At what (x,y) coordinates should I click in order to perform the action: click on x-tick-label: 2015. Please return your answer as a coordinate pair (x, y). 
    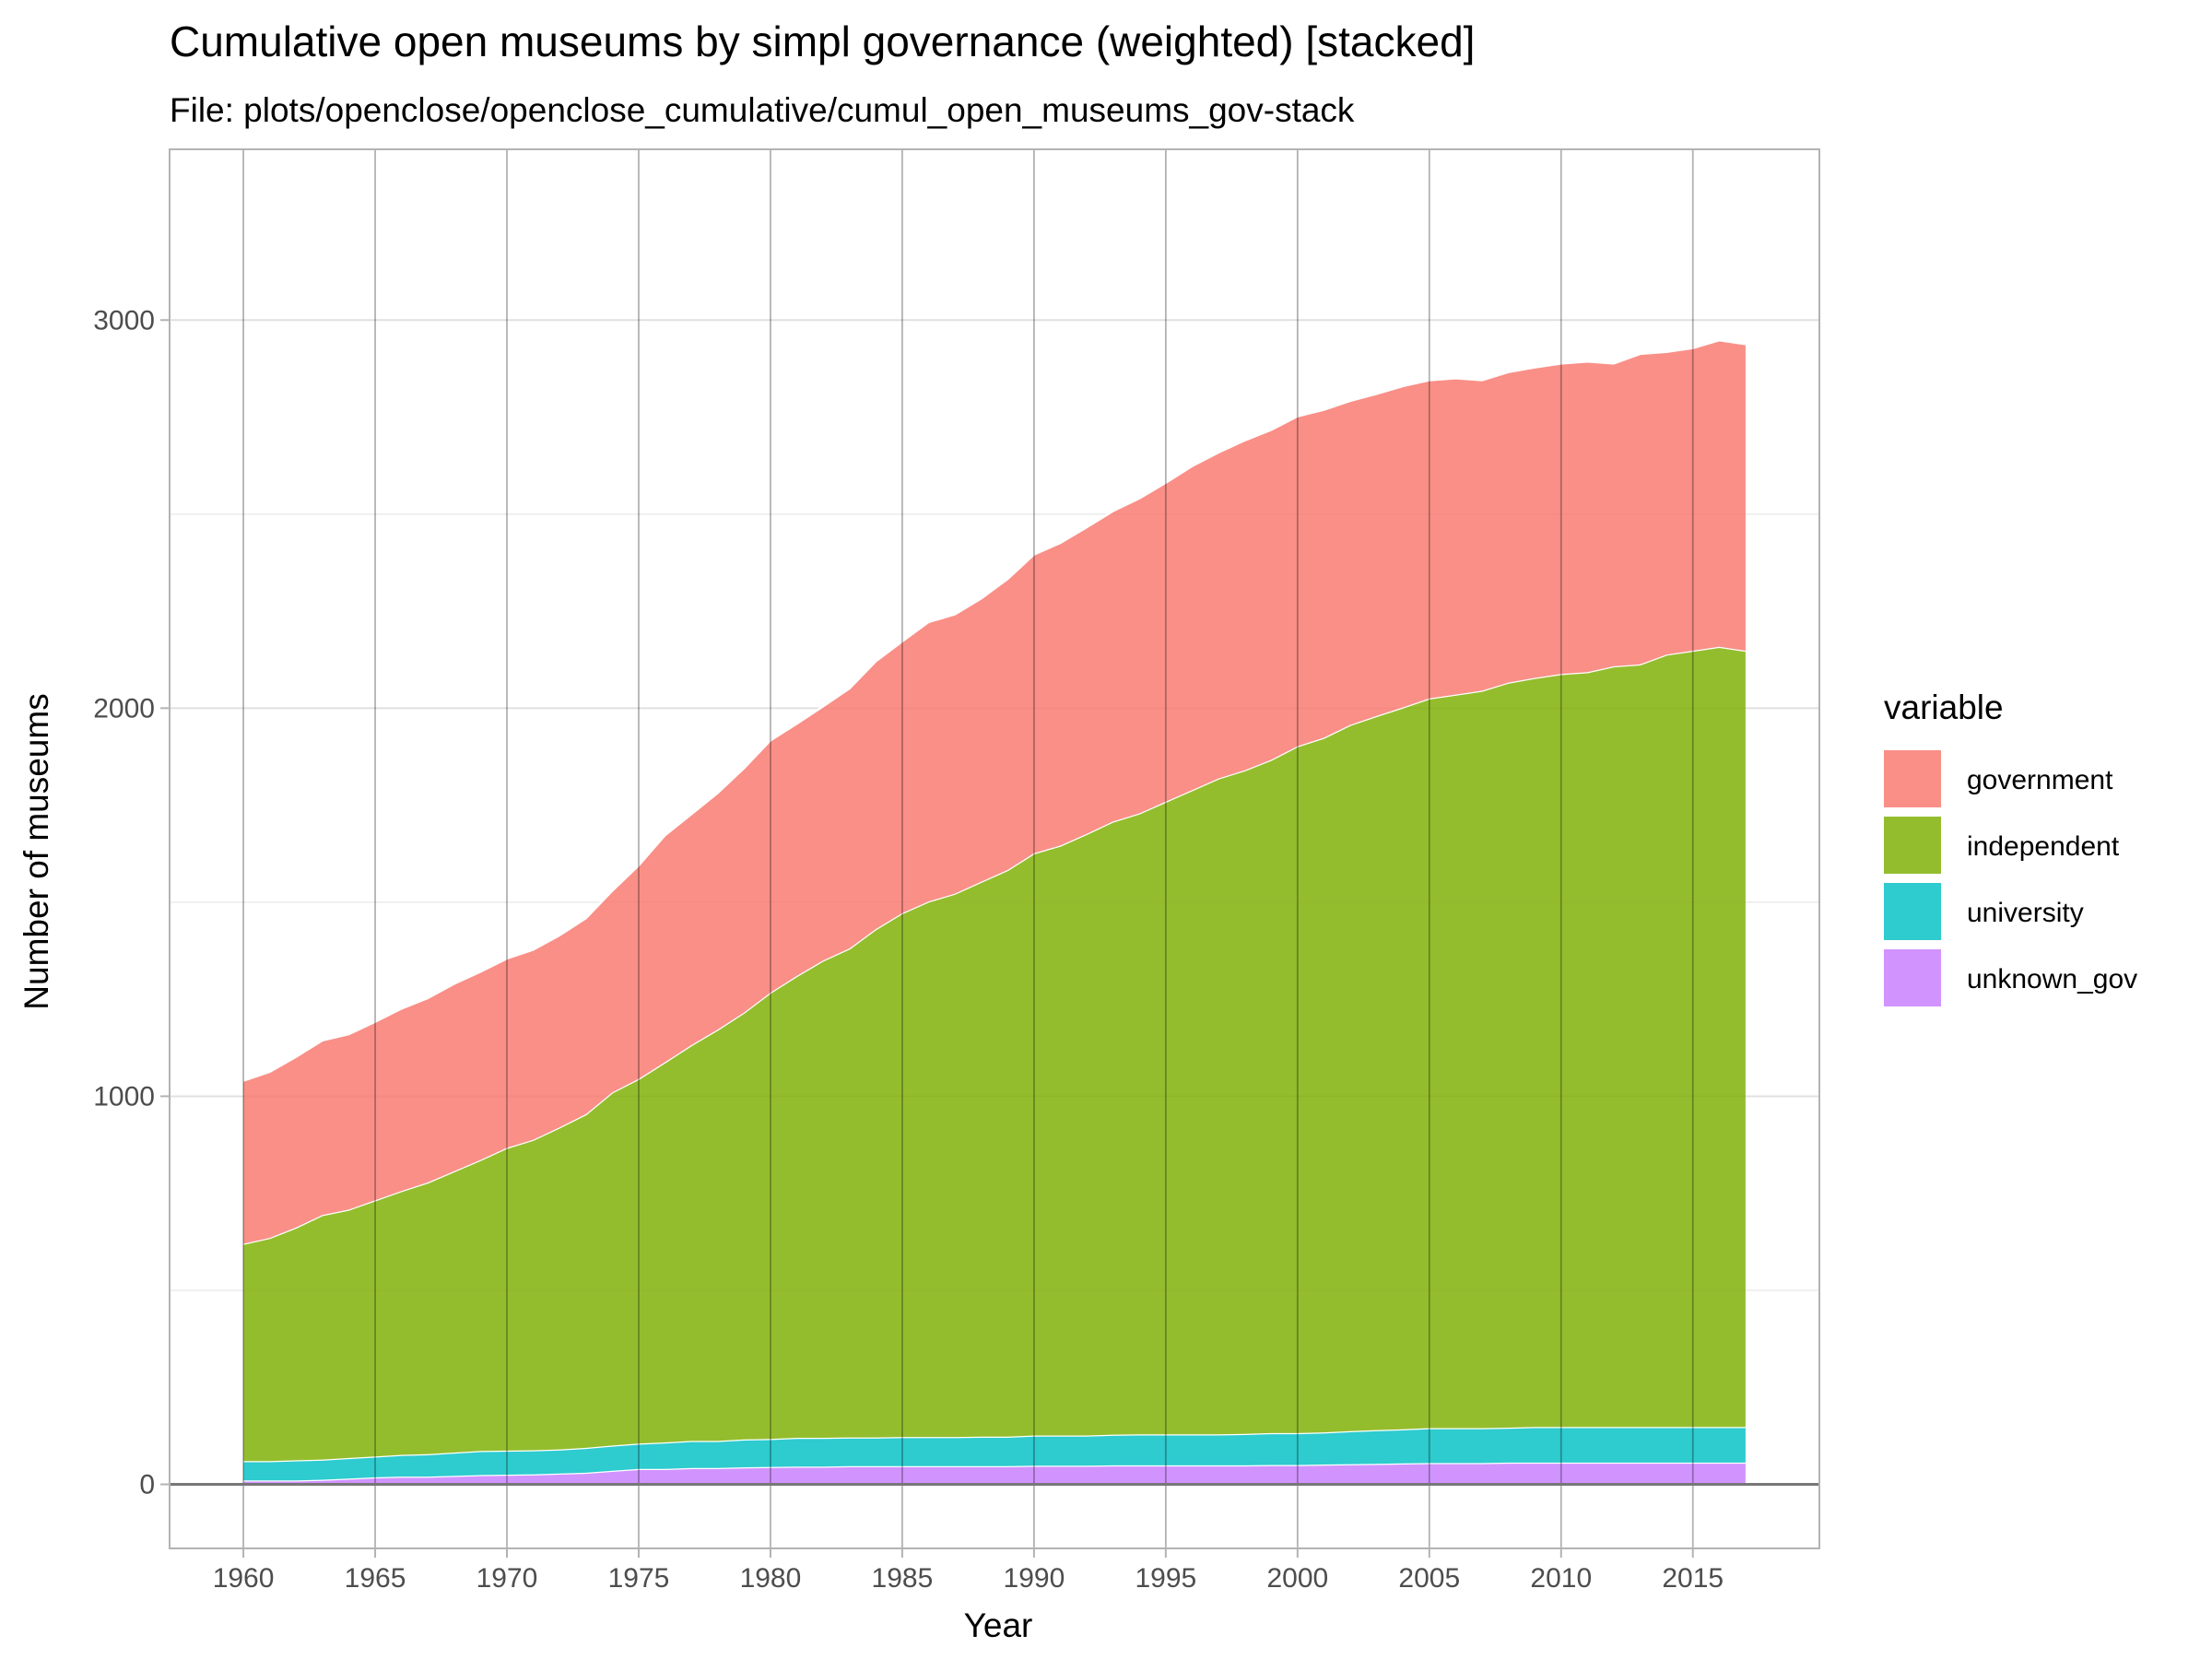
    Looking at the image, I should click on (1693, 1578).